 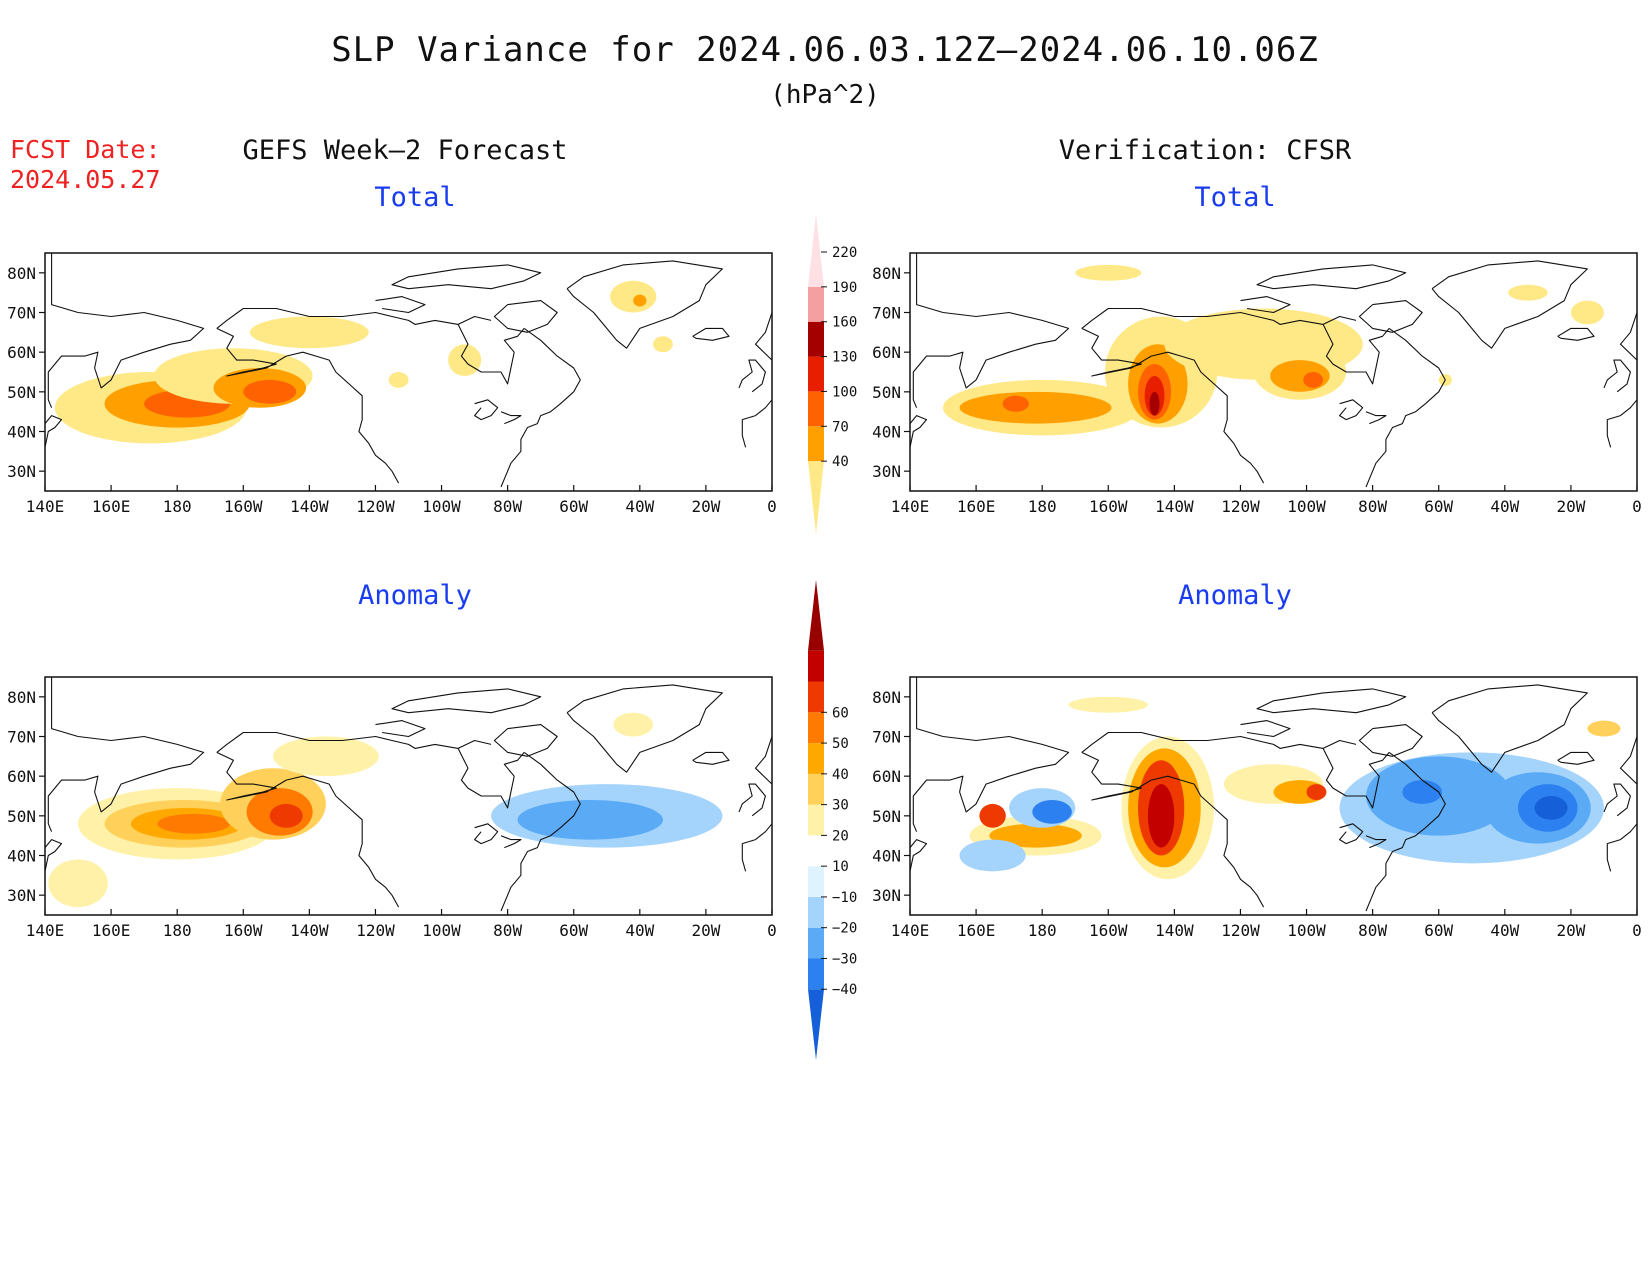 I want to click on colorbar-total: 40 70 100 130 160 190 220, so click(x=832, y=374).